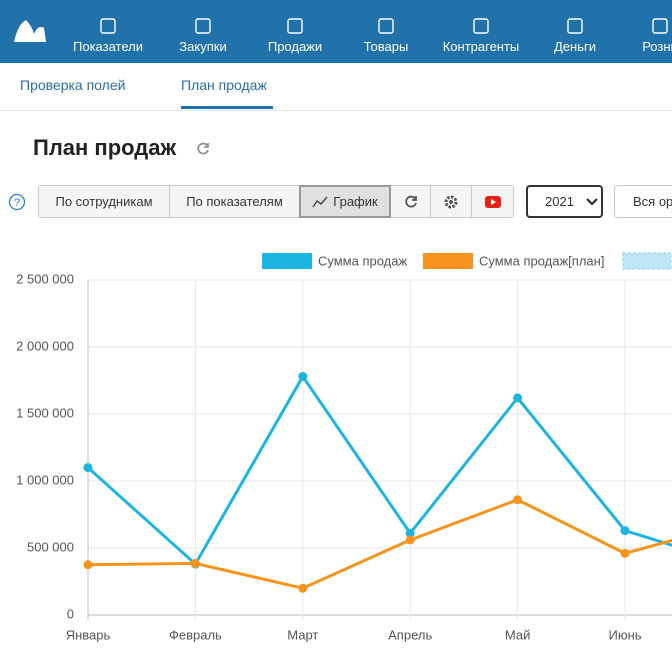 This screenshot has width=672, height=672. Describe the element at coordinates (45, 412) in the screenshot. I see `y-tick-label: 1 500 000` at that location.